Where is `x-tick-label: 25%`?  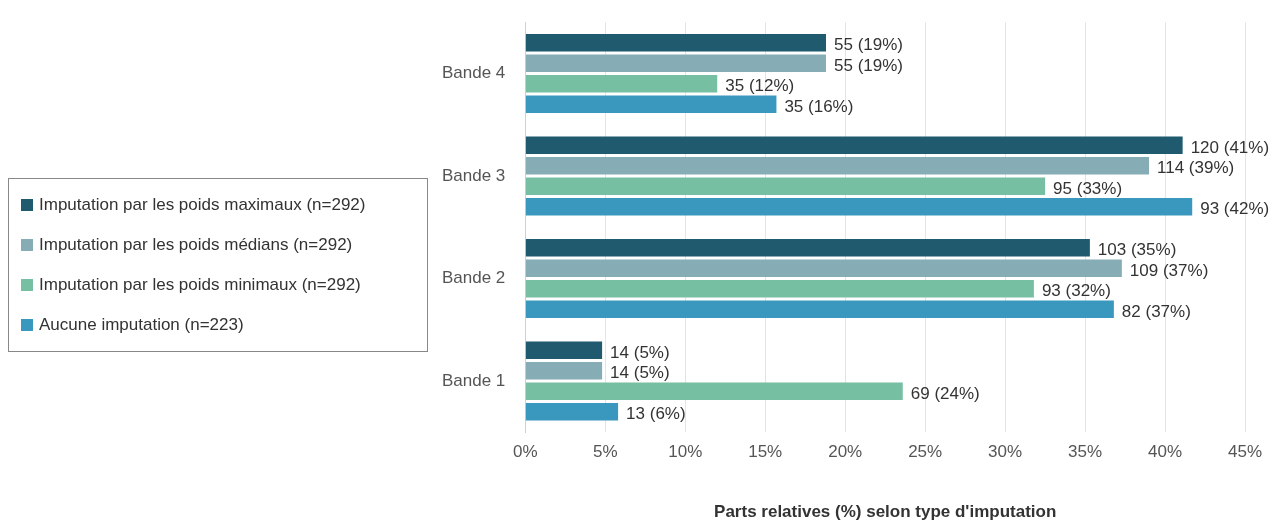 x-tick-label: 25% is located at coordinates (925, 452).